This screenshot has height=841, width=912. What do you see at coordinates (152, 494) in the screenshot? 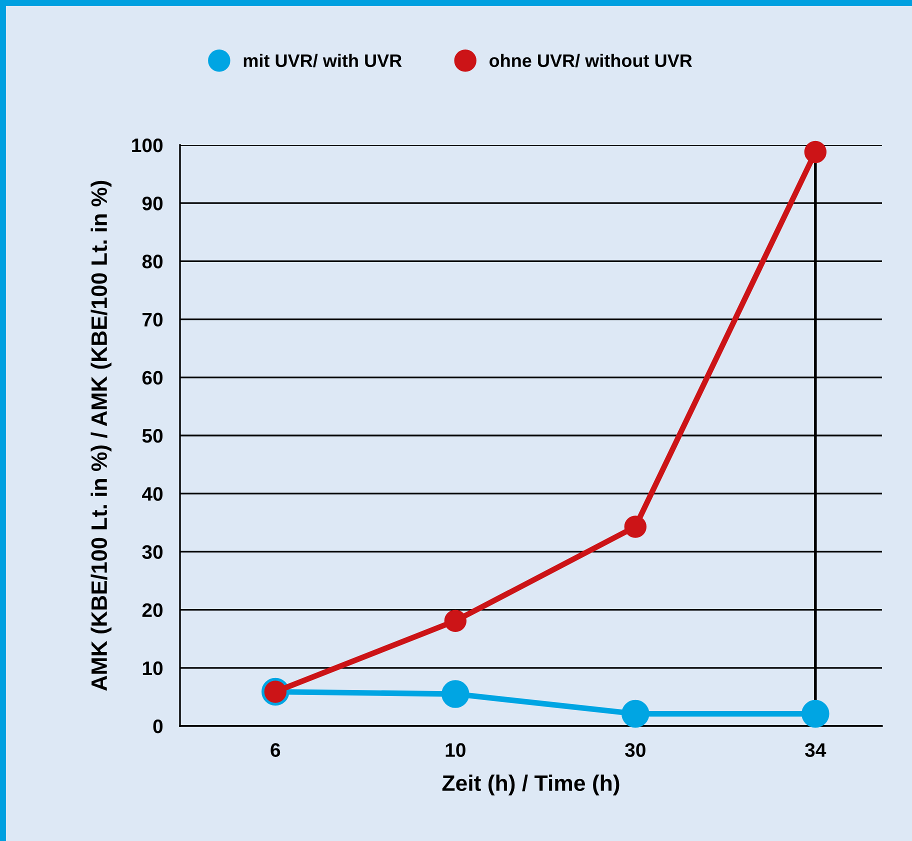
I see `y-tick-label: 40` at bounding box center [152, 494].